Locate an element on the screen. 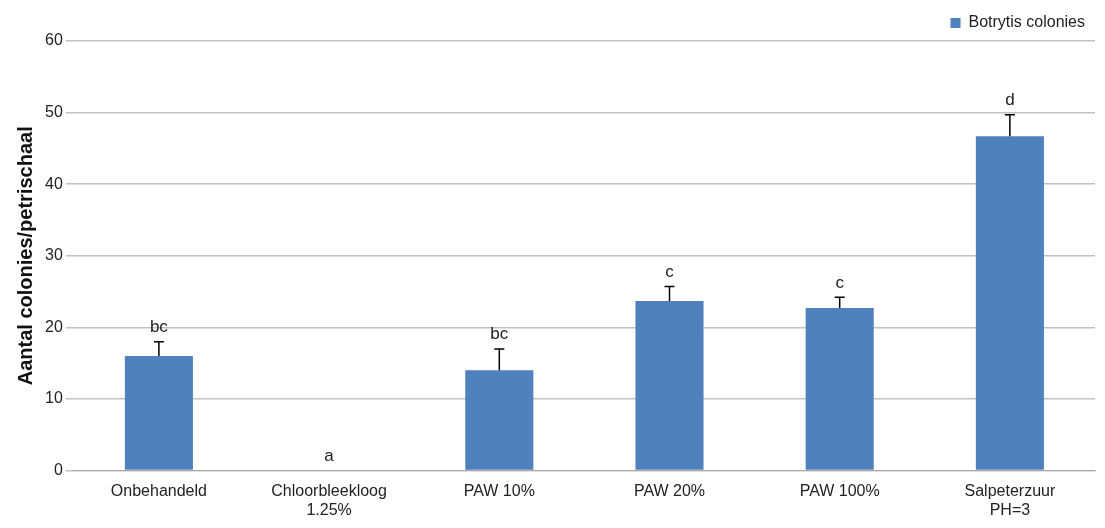 The image size is (1105, 528). y-tick-label: 30 is located at coordinates (54, 255).